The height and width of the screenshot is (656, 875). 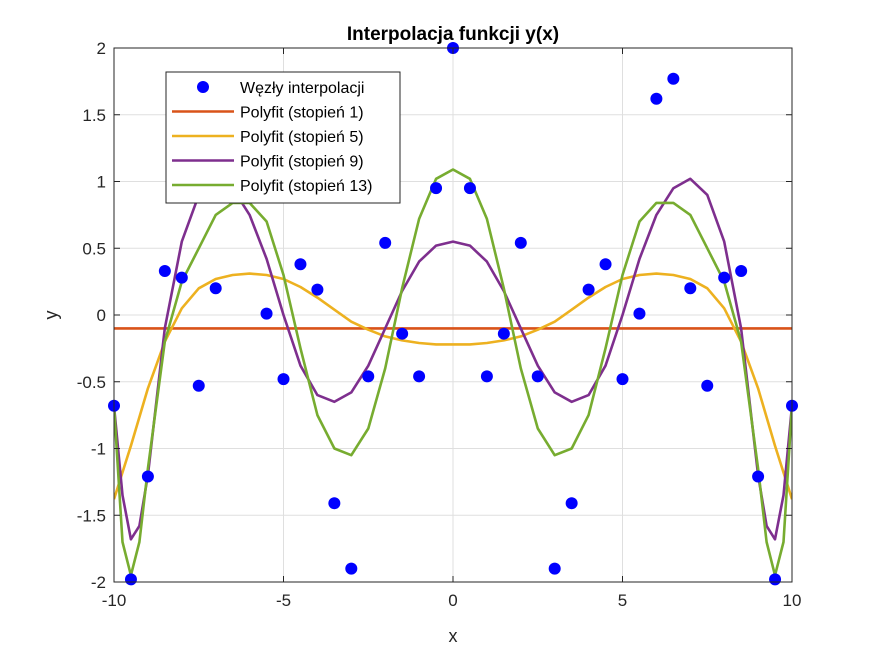 I want to click on legend-marker-nodes, so click(x=203, y=87).